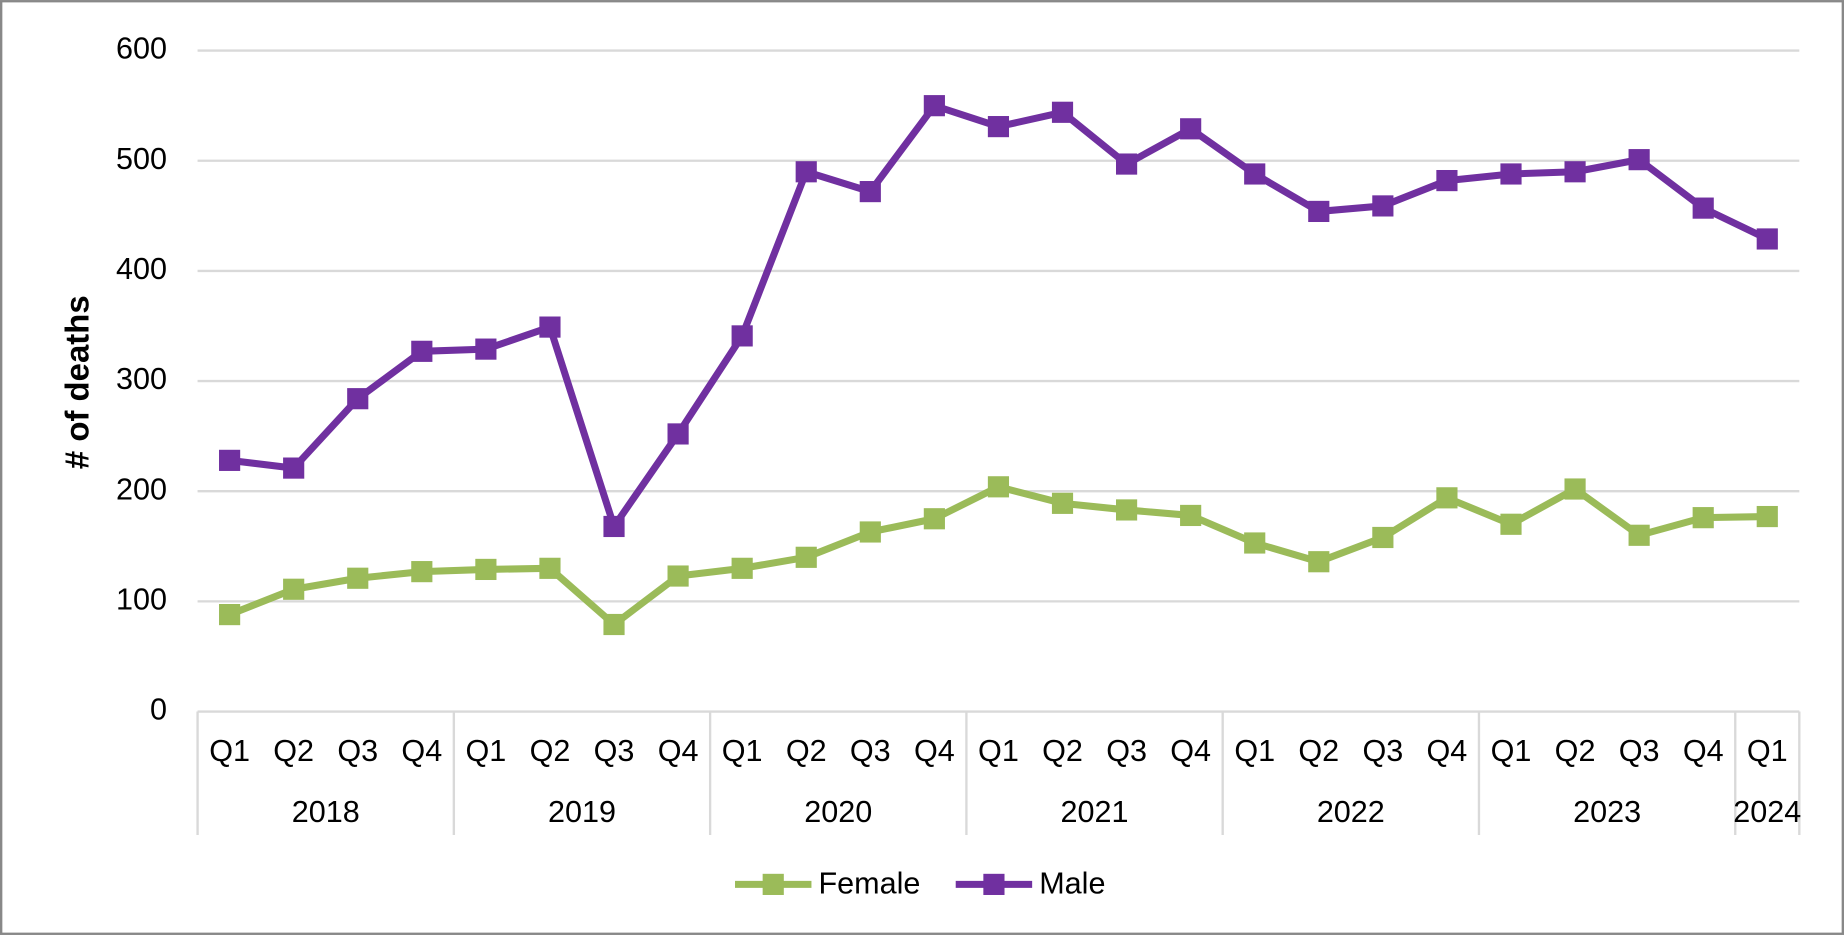  Describe the element at coordinates (141, 379) in the screenshot. I see `y-tick-label: 300` at that location.